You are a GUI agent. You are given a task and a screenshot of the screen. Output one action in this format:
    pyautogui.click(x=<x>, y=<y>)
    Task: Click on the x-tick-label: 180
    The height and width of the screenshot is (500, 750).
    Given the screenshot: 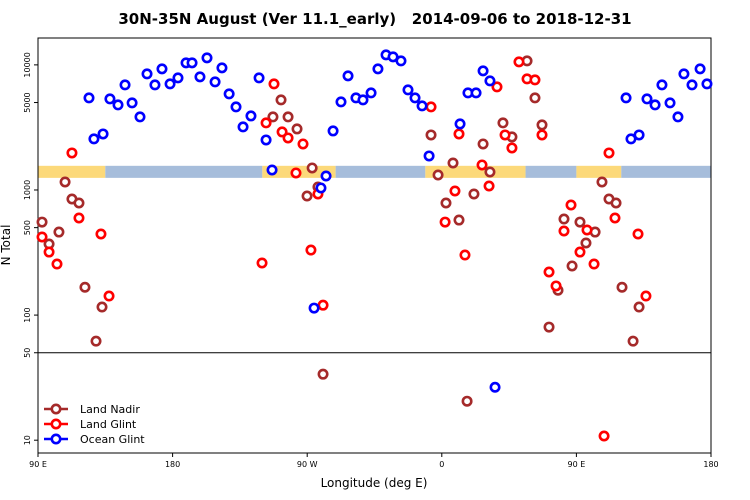 What is the action you would take?
    pyautogui.click(x=710, y=464)
    